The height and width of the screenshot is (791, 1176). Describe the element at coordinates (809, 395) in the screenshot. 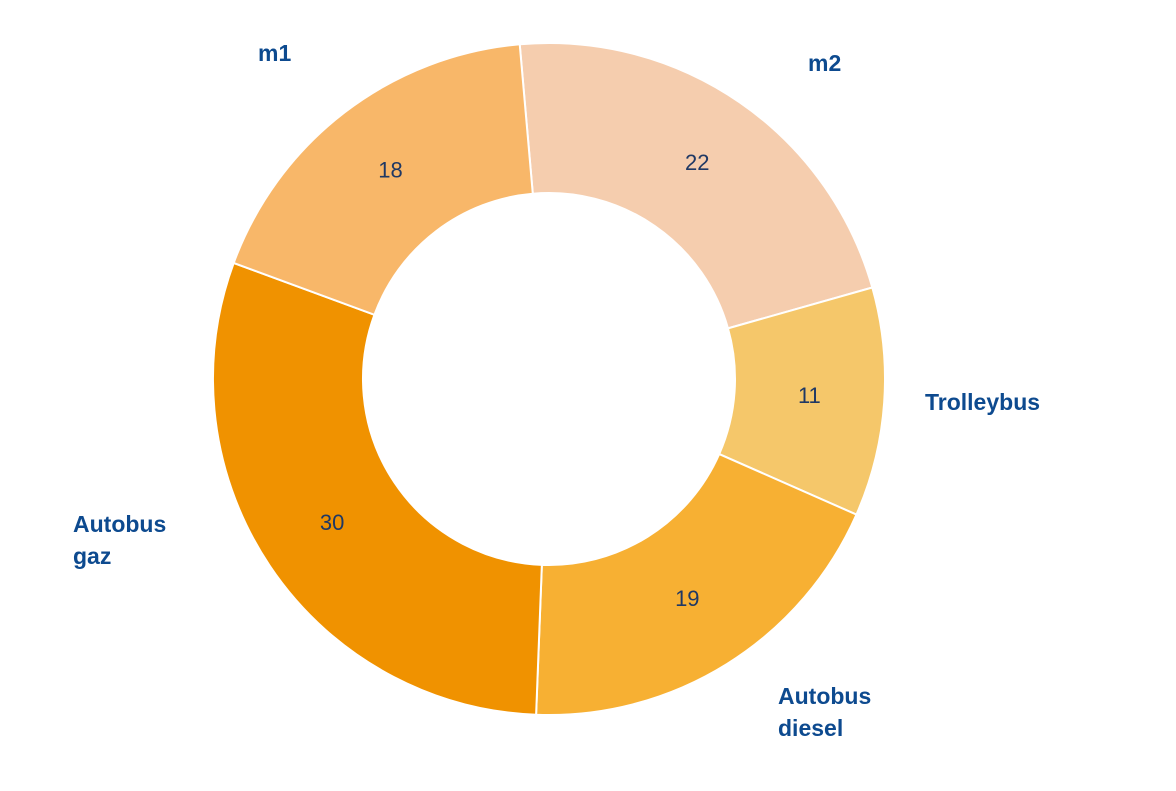

I see `value-label-trolleybus: 11` at that location.